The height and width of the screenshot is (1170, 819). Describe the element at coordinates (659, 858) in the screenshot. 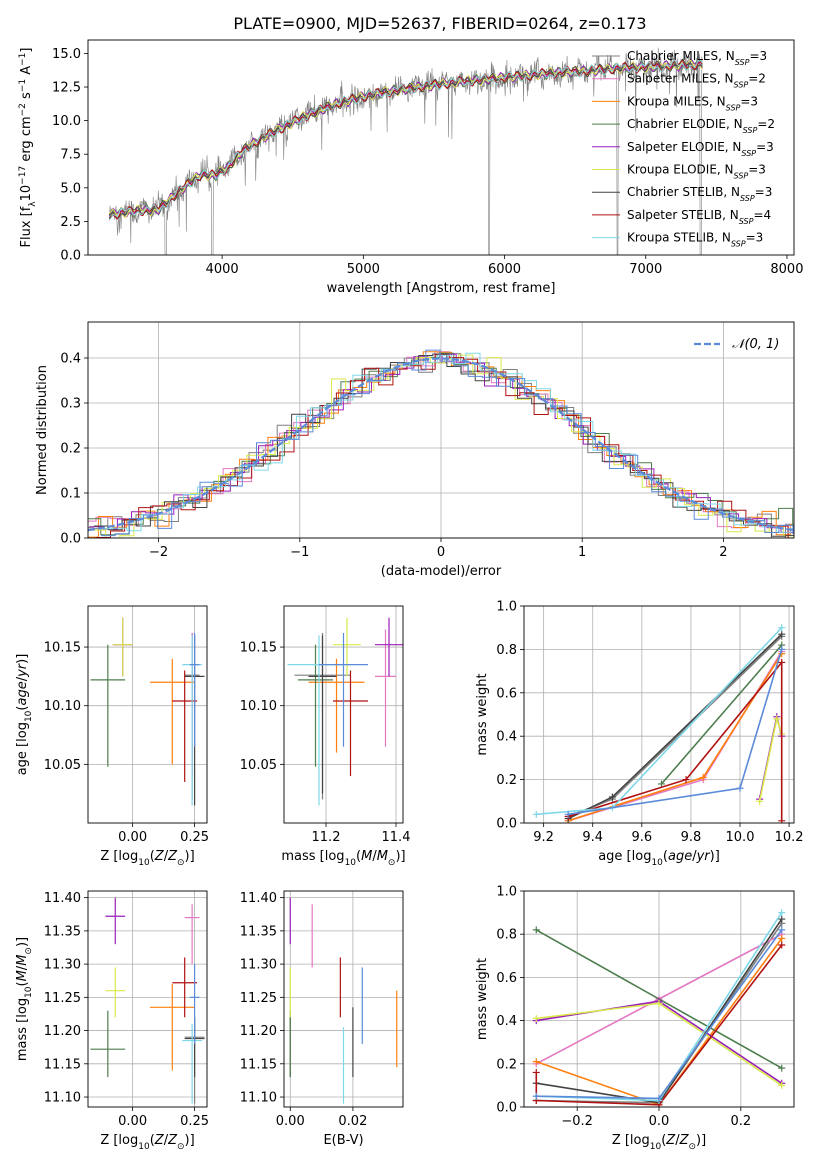

I see `x-axis-label: age [log10(age/yr)]` at that location.